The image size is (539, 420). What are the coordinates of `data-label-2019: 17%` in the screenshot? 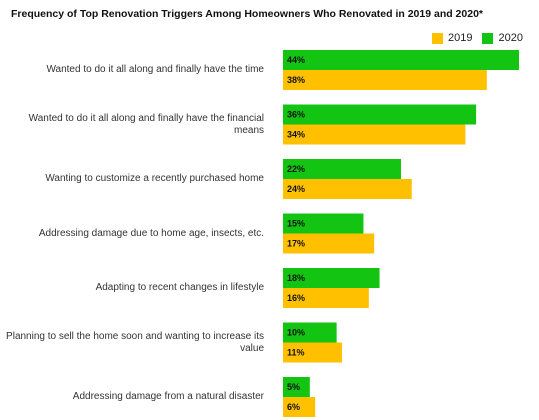 It's located at (296, 244).